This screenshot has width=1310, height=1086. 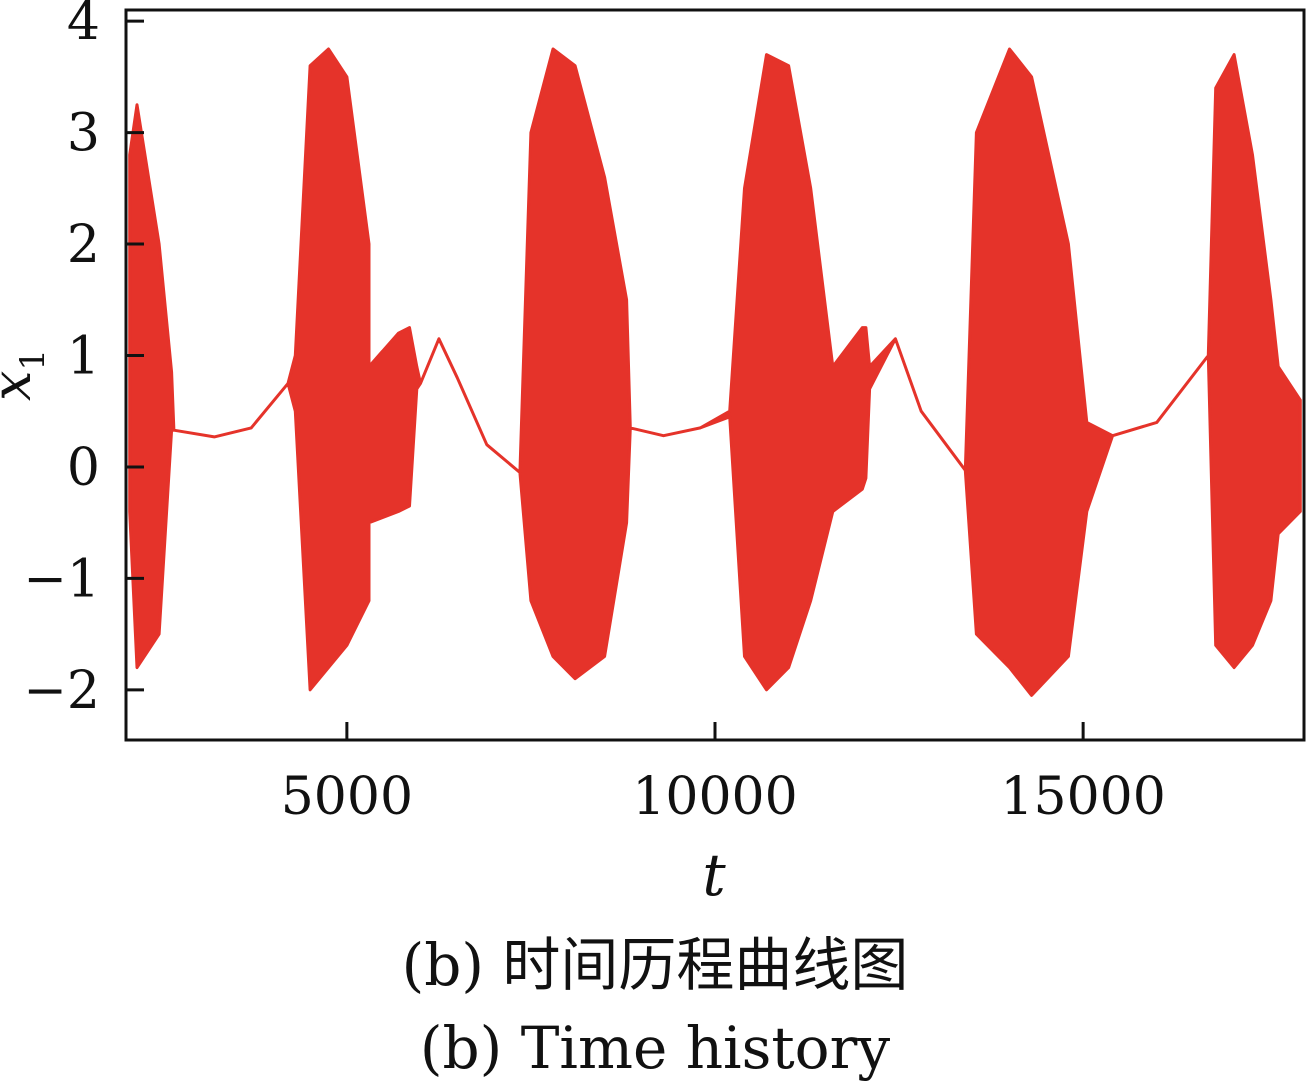 I want to click on x-tick-label: 5000, so click(x=347, y=797).